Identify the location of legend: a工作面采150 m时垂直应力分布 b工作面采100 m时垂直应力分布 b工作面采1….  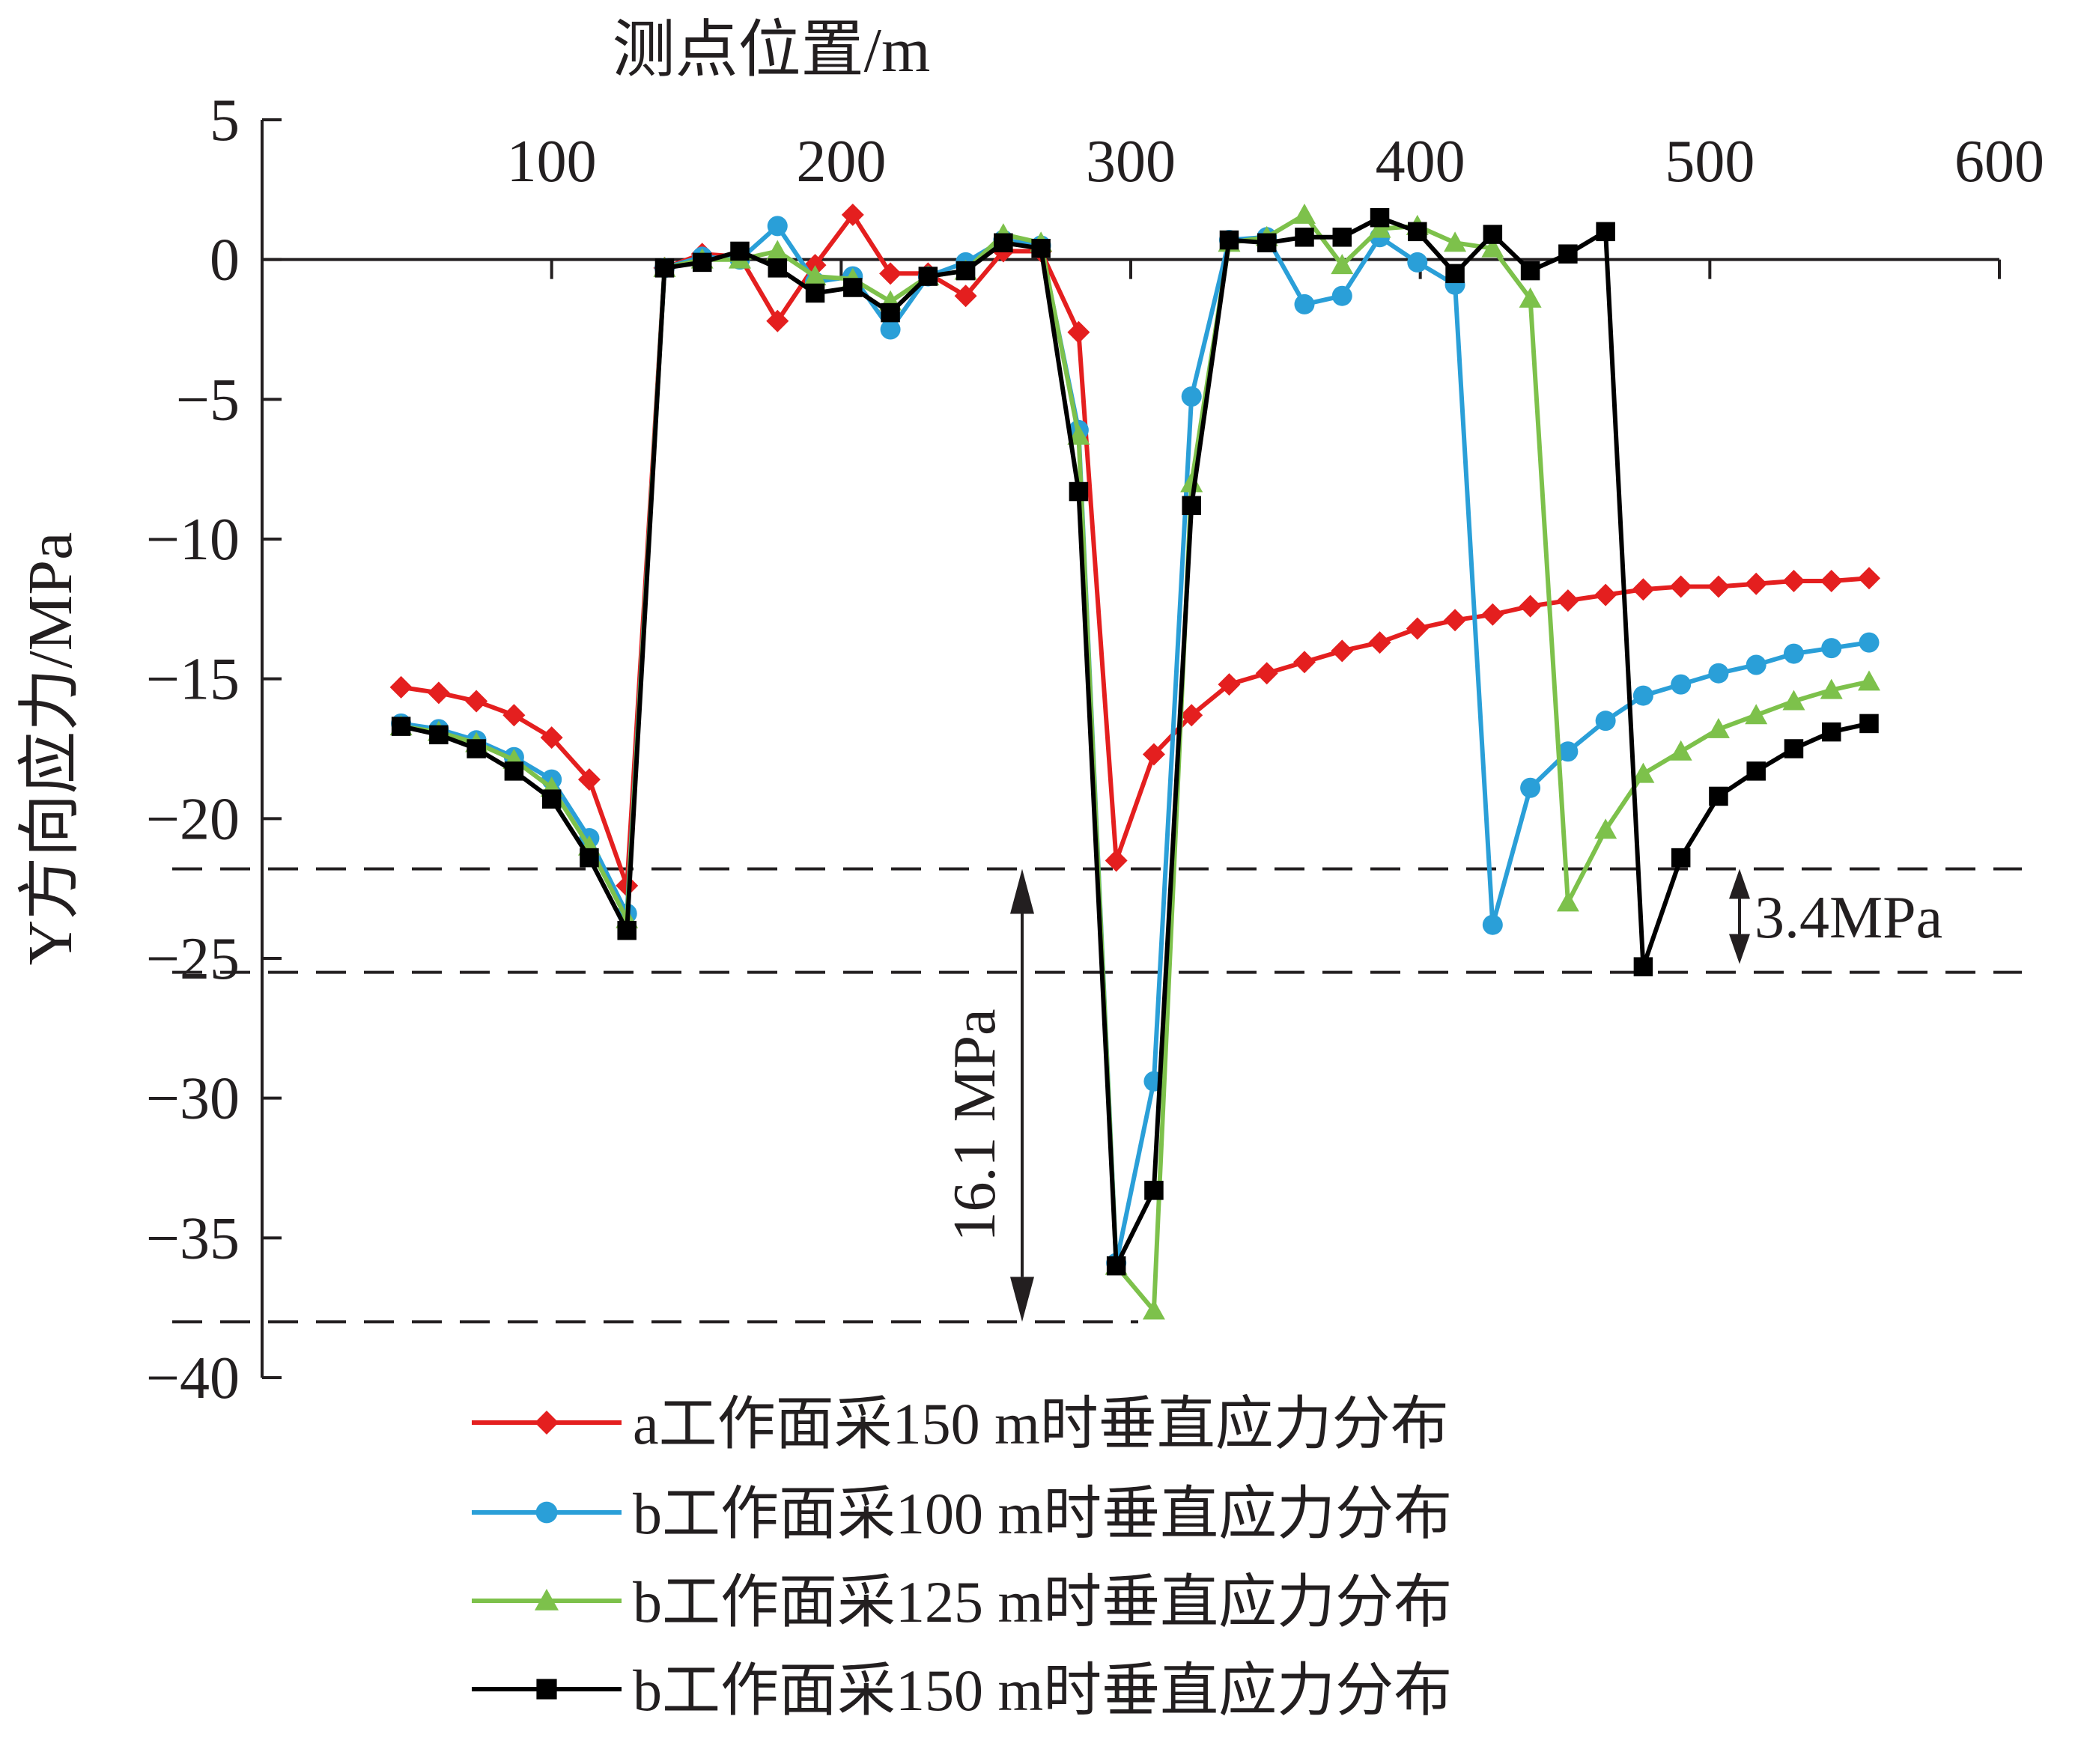
(962, 1557).